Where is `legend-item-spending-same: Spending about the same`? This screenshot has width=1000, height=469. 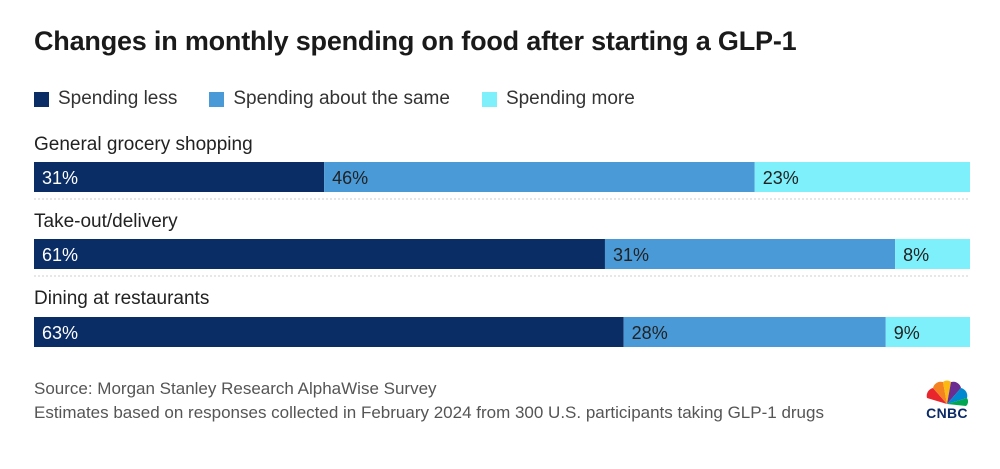
legend-item-spending-same: Spending about the same is located at coordinates (329, 99).